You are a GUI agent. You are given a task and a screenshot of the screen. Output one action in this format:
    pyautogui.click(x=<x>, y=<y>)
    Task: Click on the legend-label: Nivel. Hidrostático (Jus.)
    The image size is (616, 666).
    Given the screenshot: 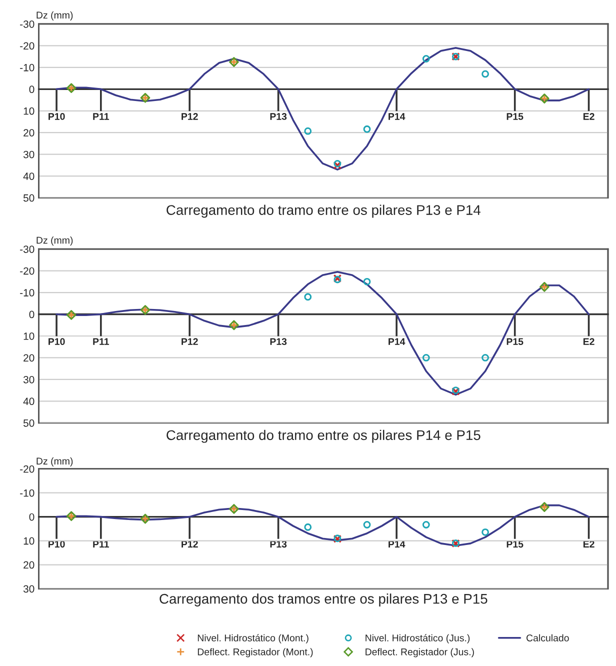 What is the action you would take?
    pyautogui.click(x=418, y=639)
    